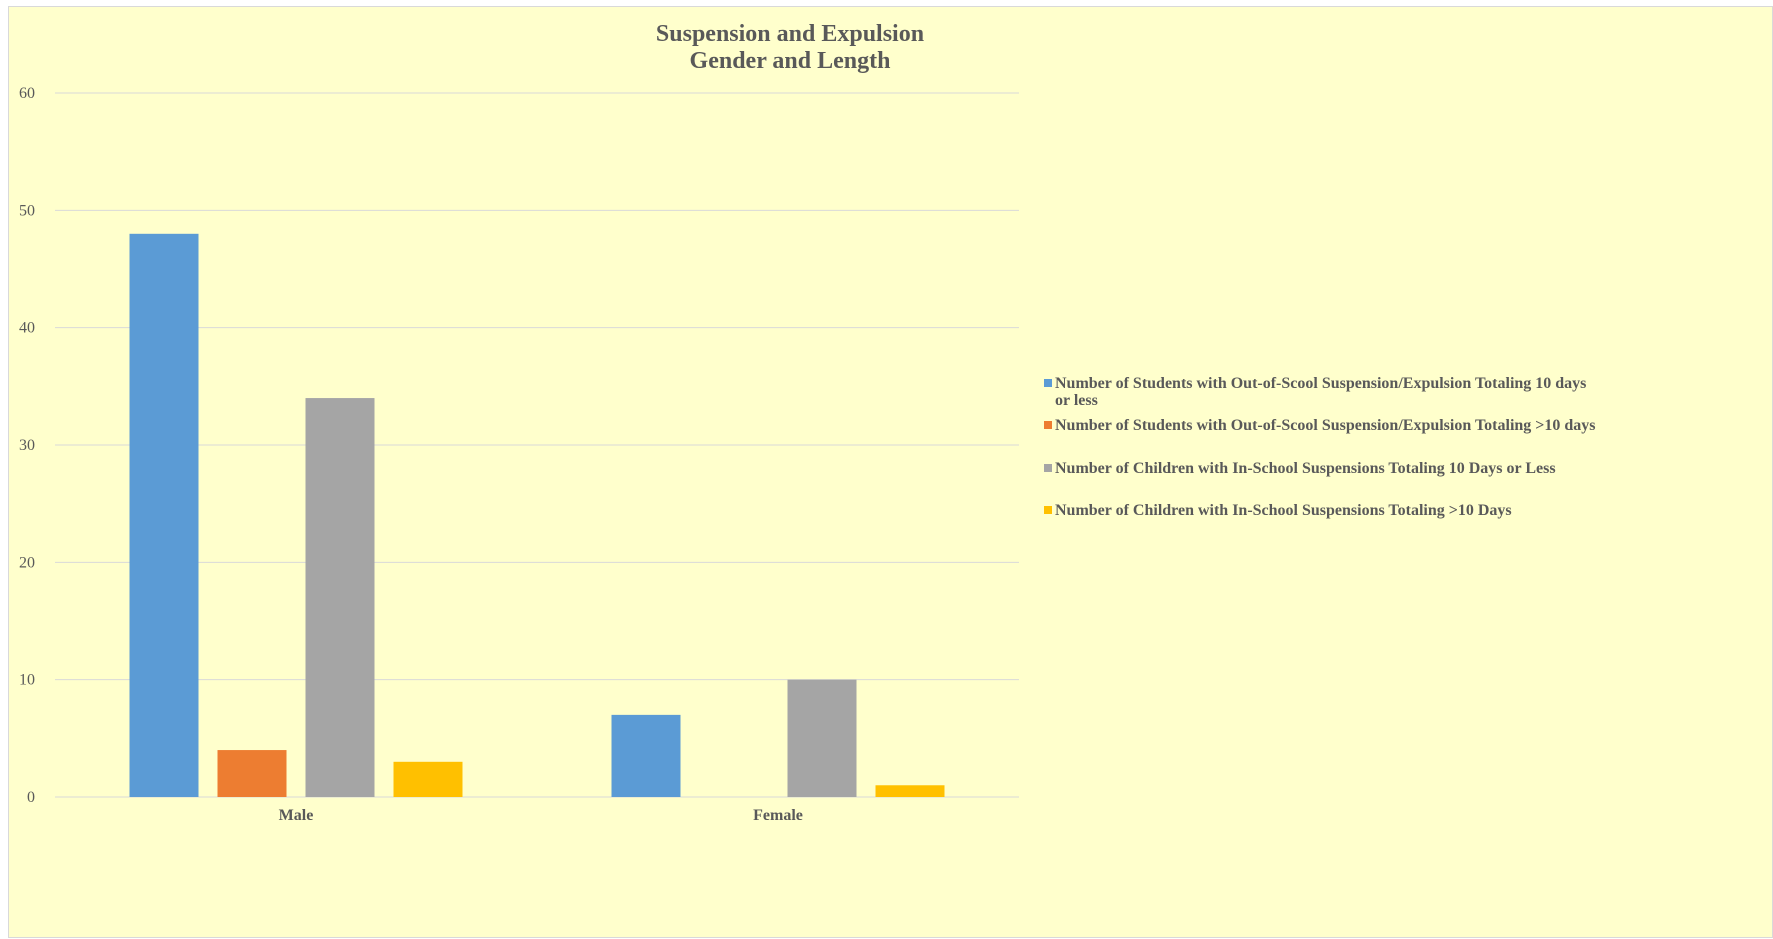 The image size is (1773, 939). What do you see at coordinates (27, 328) in the screenshot?
I see `y-tick-label: 40` at bounding box center [27, 328].